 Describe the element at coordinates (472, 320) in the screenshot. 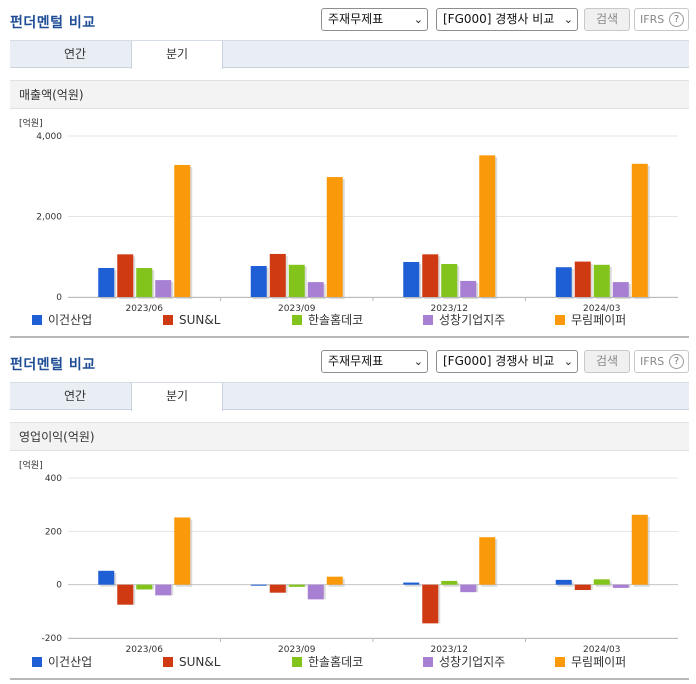

I see `legend-label: 성창기업지주` at that location.